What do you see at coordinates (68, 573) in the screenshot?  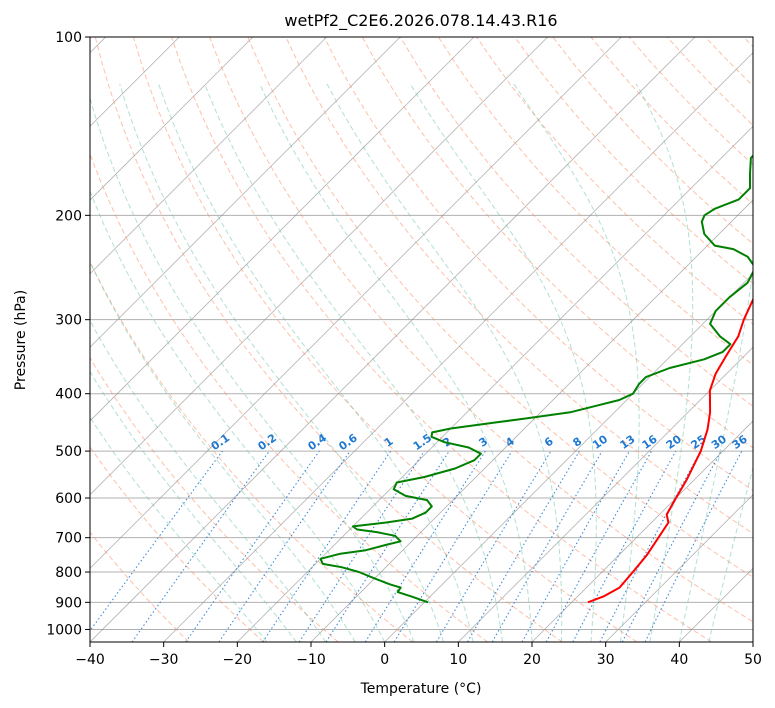 I see `y-tick-label: 800` at bounding box center [68, 573].